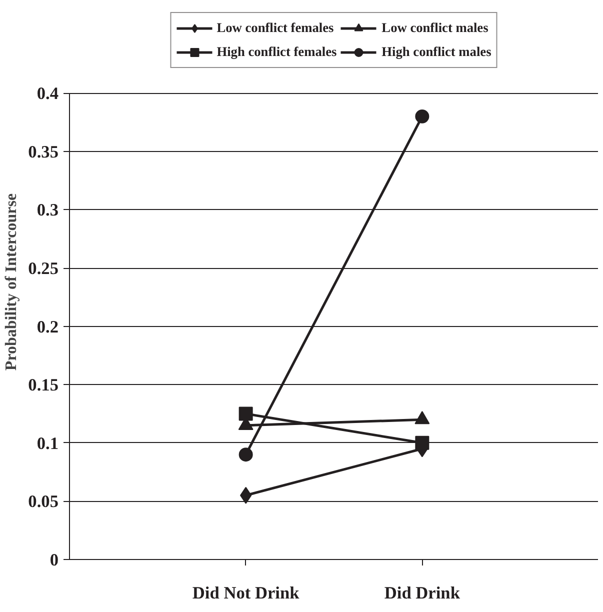 Image resolution: width=603 pixels, height=612 pixels. Describe the element at coordinates (43, 502) in the screenshot. I see `y-tick-label: 0.05` at that location.